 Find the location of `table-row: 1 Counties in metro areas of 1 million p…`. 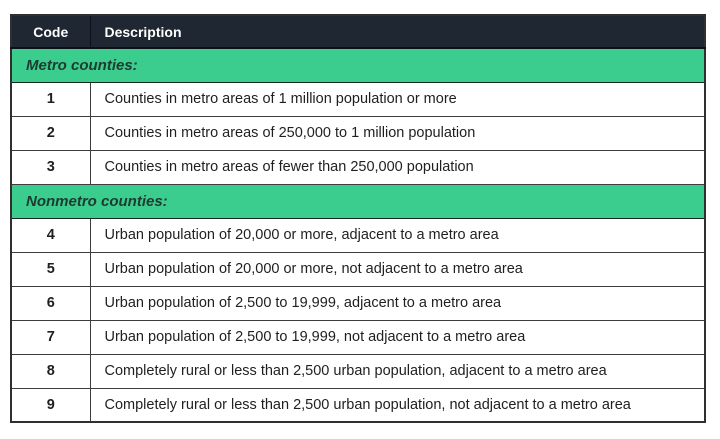

table-row: 1 Counties in metro areas of 1 million p… is located at coordinates (358, 99).